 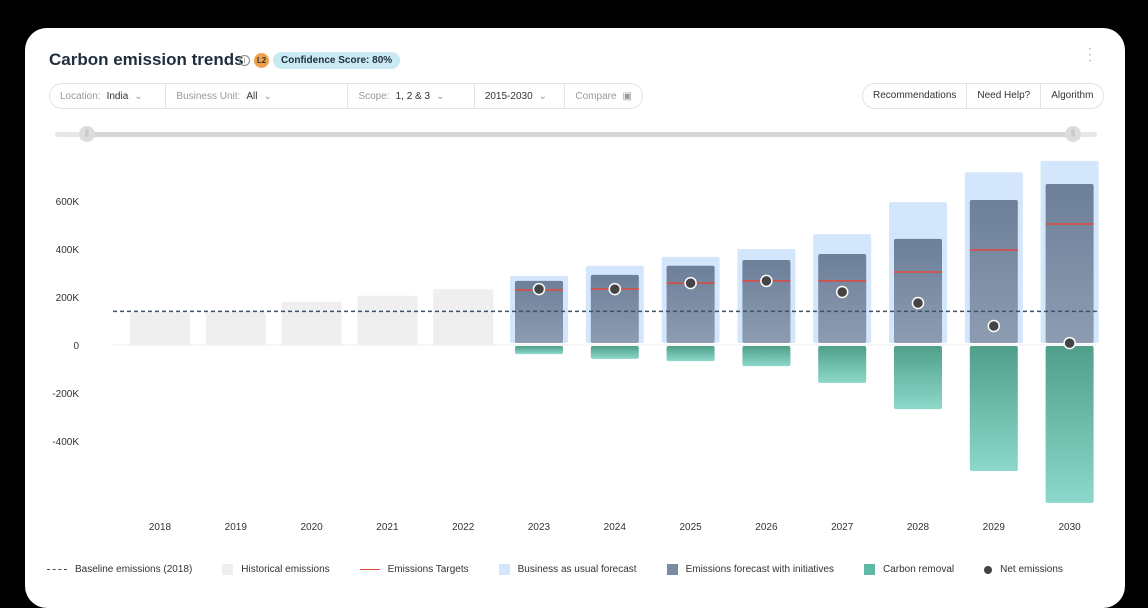 What do you see at coordinates (311, 527) in the screenshot?
I see `x-tick-label: 2020` at bounding box center [311, 527].